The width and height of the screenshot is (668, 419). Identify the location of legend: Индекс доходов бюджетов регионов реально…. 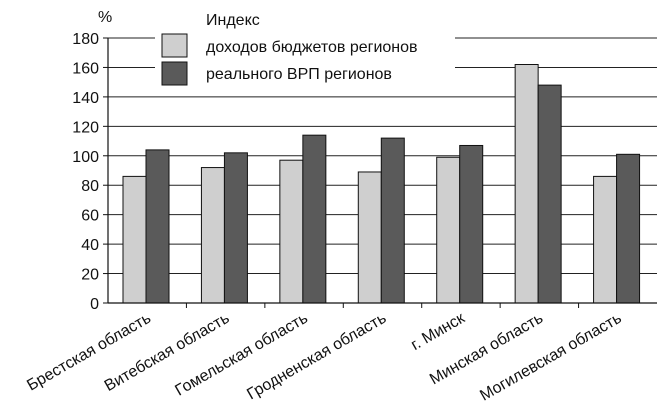
(305, 54).